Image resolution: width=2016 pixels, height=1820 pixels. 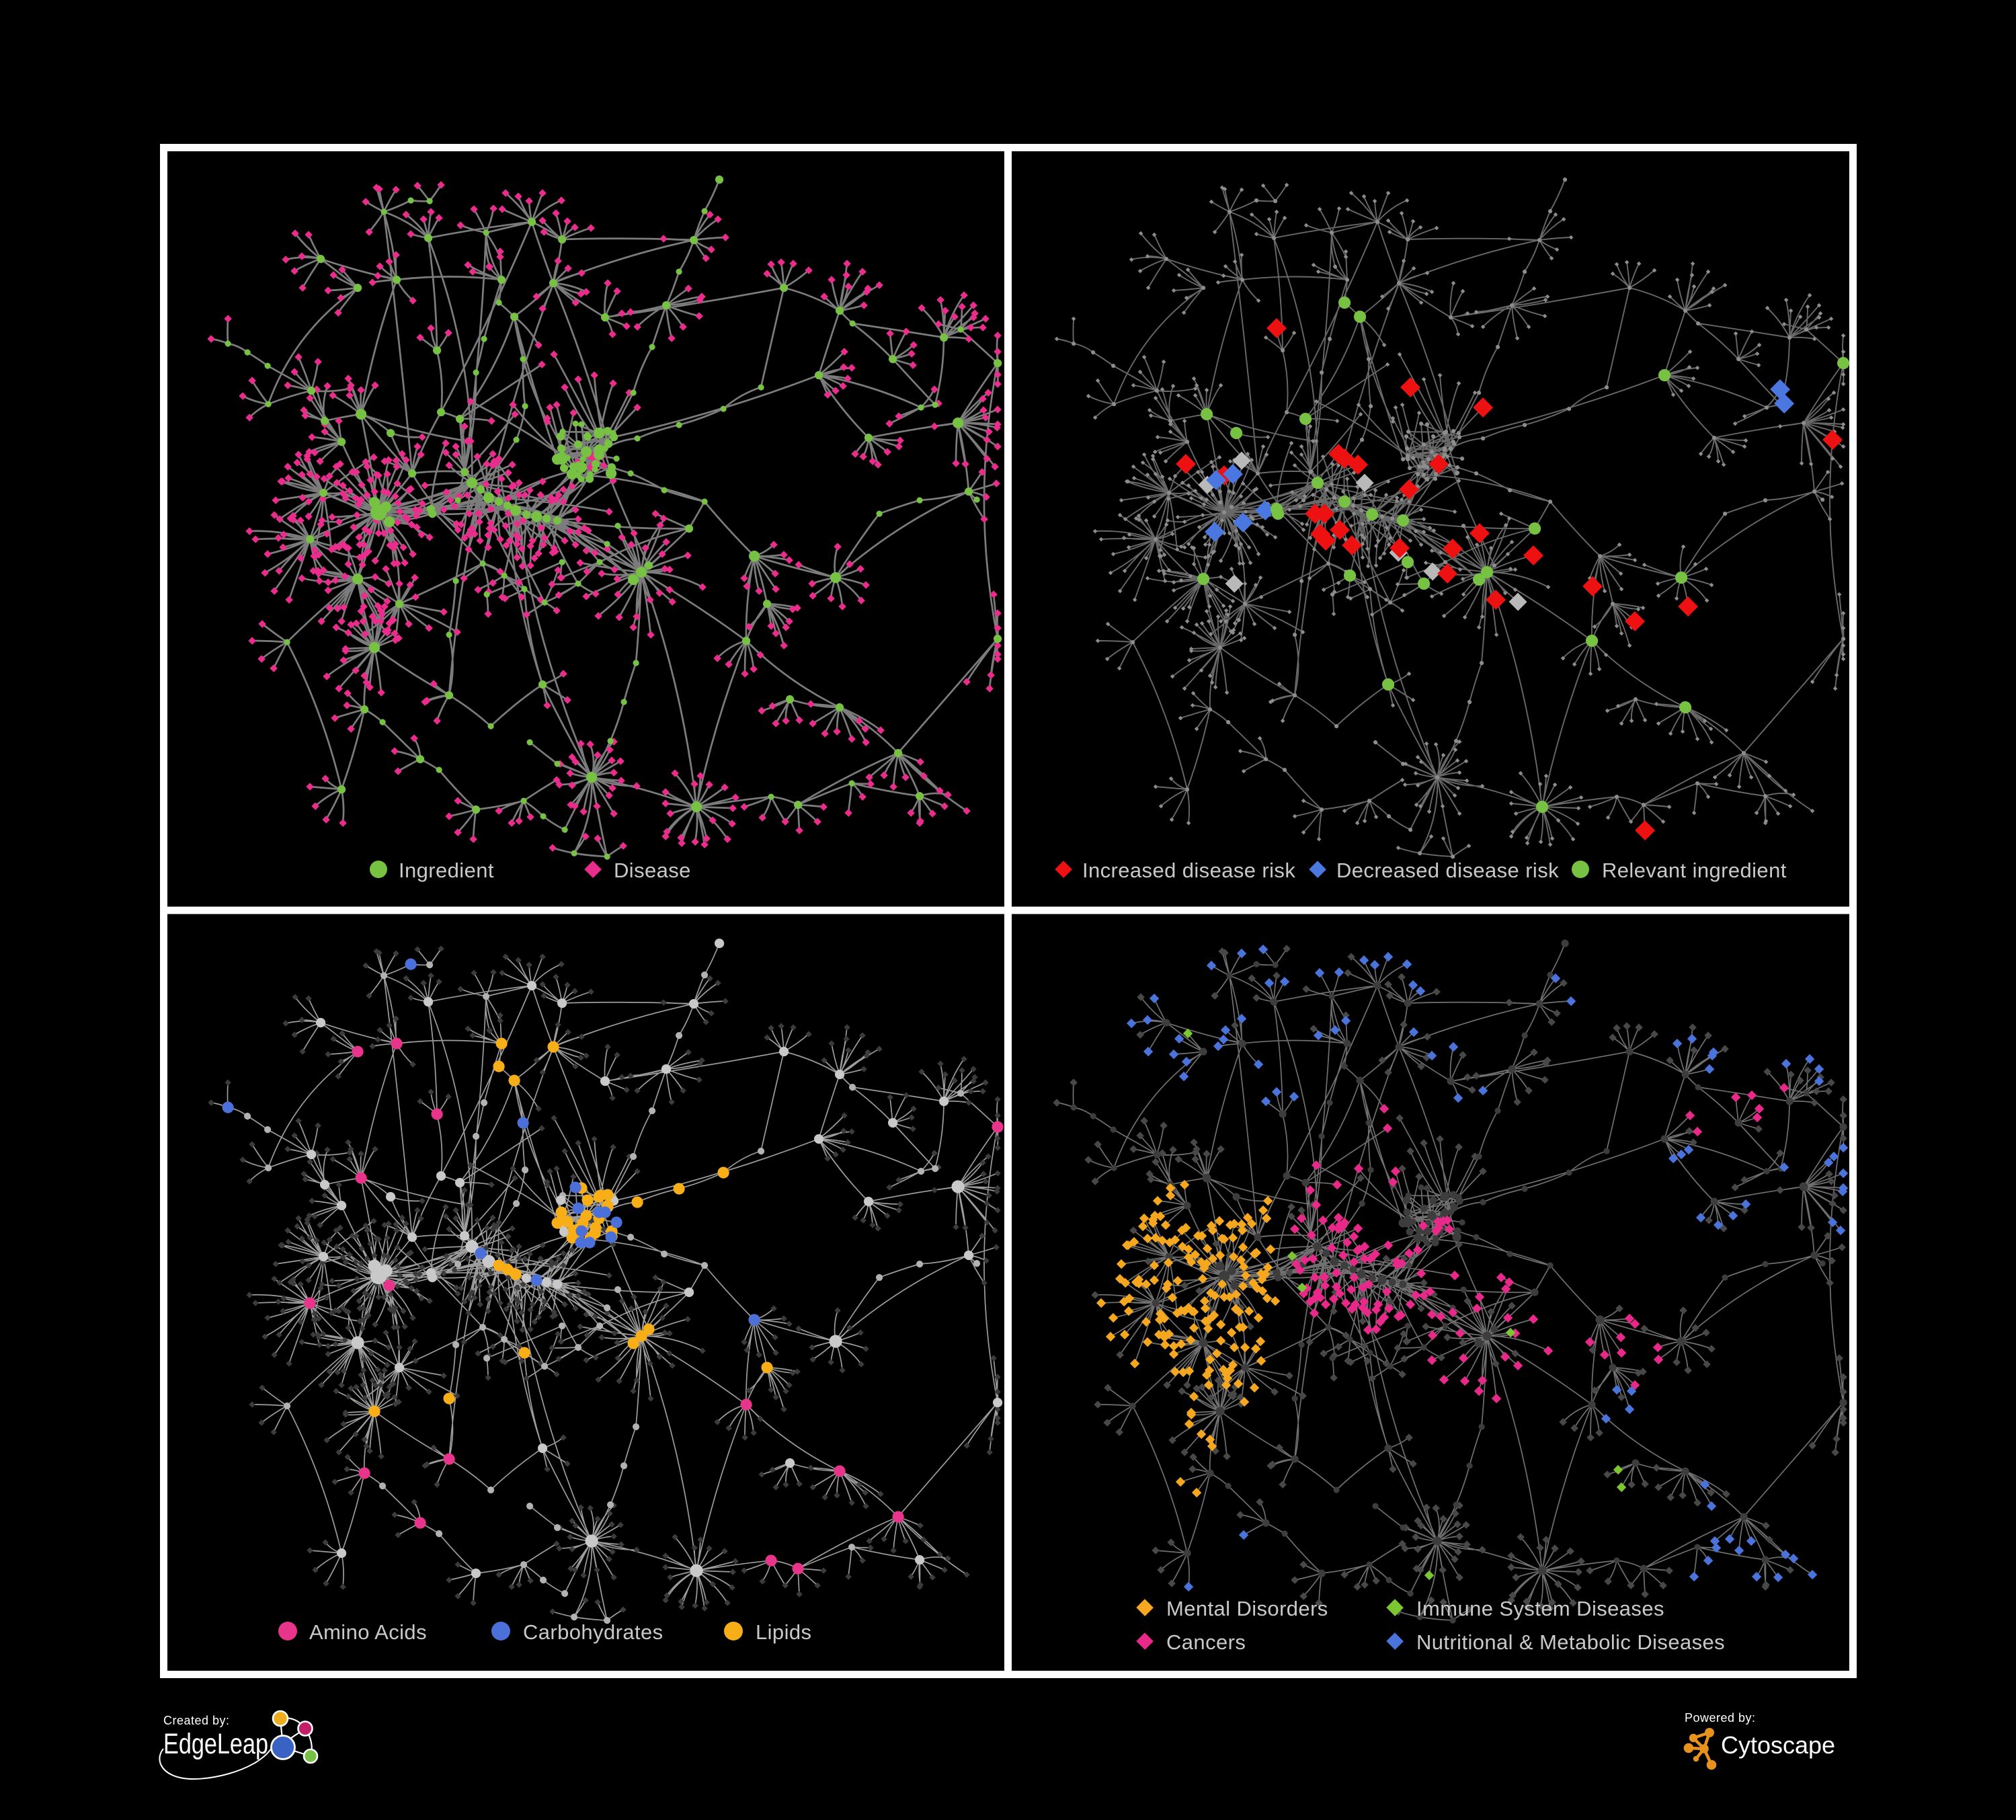 What do you see at coordinates (215, 1744) in the screenshot?
I see `svg-text: EdgeLeap` at bounding box center [215, 1744].